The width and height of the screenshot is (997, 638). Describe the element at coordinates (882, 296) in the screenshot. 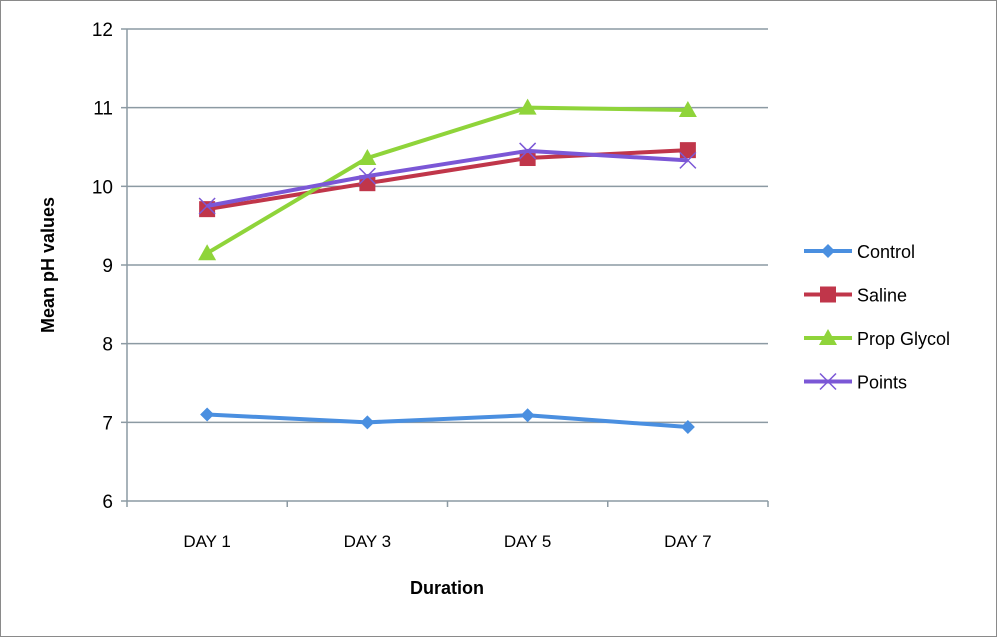

I see `legend-label-saline: Saline` at that location.